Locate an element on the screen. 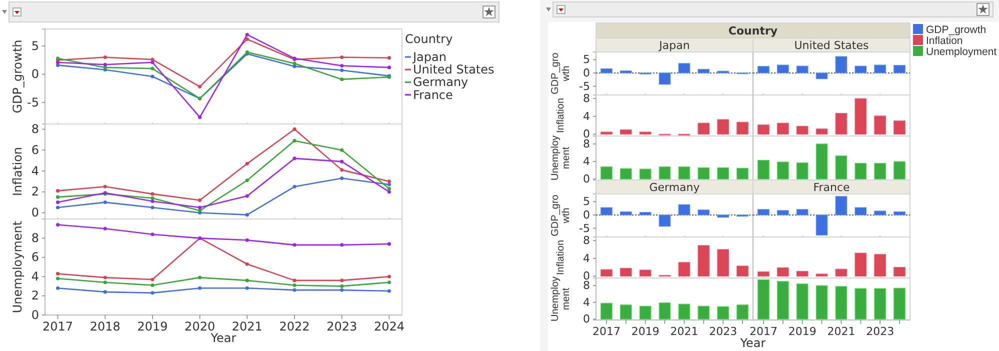 The height and width of the screenshot is (351, 999). legend-label: Germany is located at coordinates (440, 82).